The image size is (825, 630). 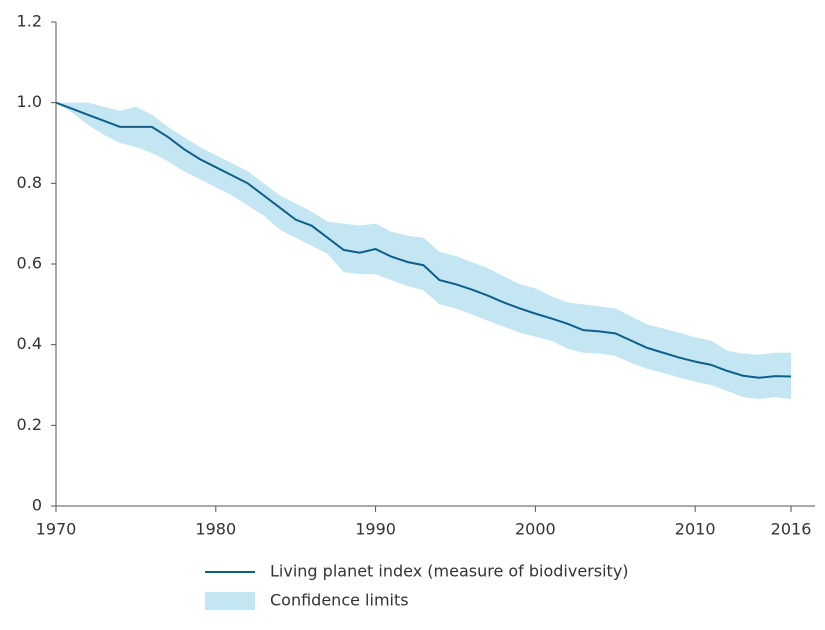 What do you see at coordinates (29, 182) in the screenshot?
I see `y-tick-label: 0.8` at bounding box center [29, 182].